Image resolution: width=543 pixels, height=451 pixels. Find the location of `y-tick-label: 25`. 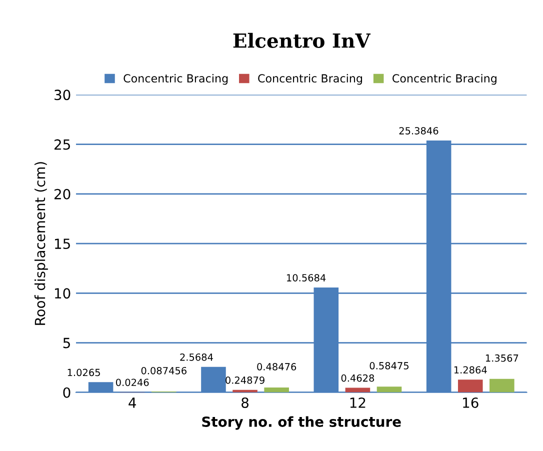

y-tick-label: 25 is located at coordinates (62, 144).